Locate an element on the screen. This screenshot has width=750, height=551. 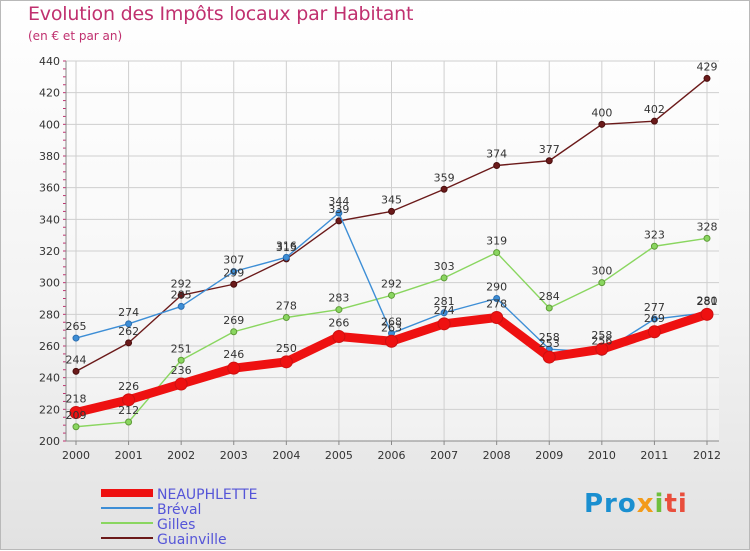
y-tick-label: 440 is located at coordinates (49, 61).